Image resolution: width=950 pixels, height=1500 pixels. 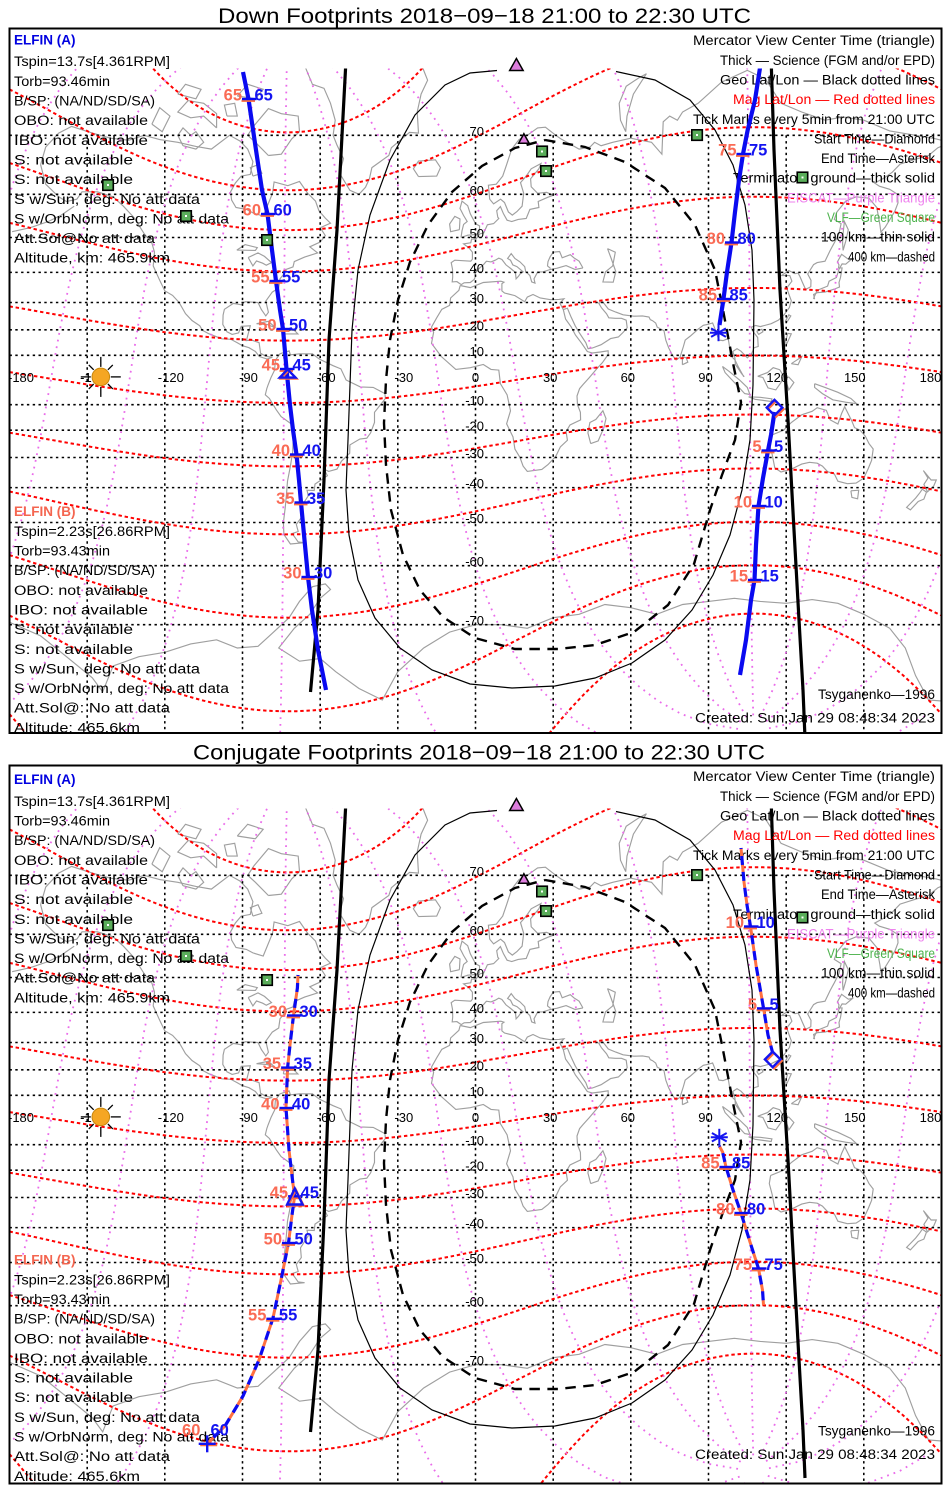 I want to click on svg-text: -120, so click(x=171, y=1117).